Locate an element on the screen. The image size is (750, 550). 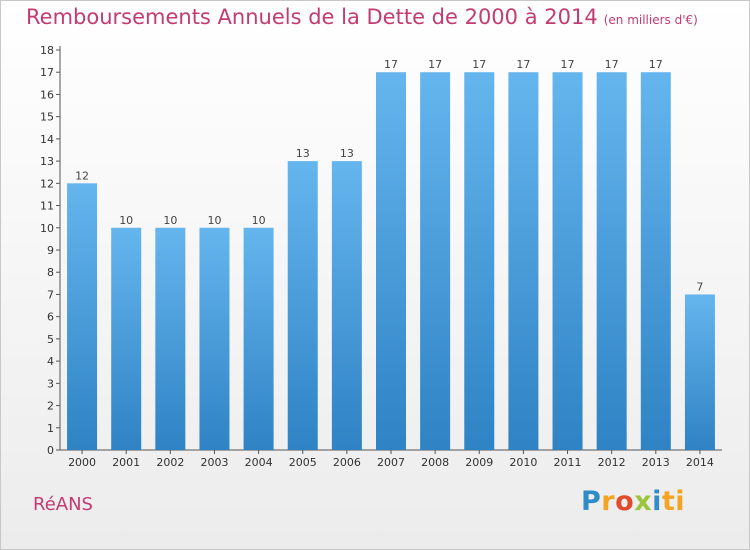
y-tick-label: 1 is located at coordinates (50, 428).